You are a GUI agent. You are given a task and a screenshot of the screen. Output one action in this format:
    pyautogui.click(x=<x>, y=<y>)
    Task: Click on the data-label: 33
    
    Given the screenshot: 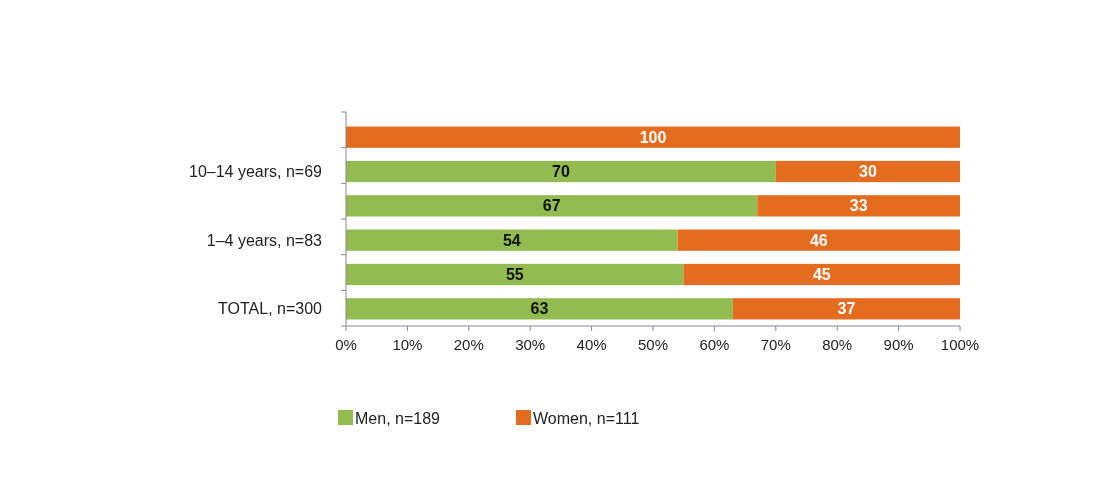 What is the action you would take?
    pyautogui.click(x=858, y=206)
    